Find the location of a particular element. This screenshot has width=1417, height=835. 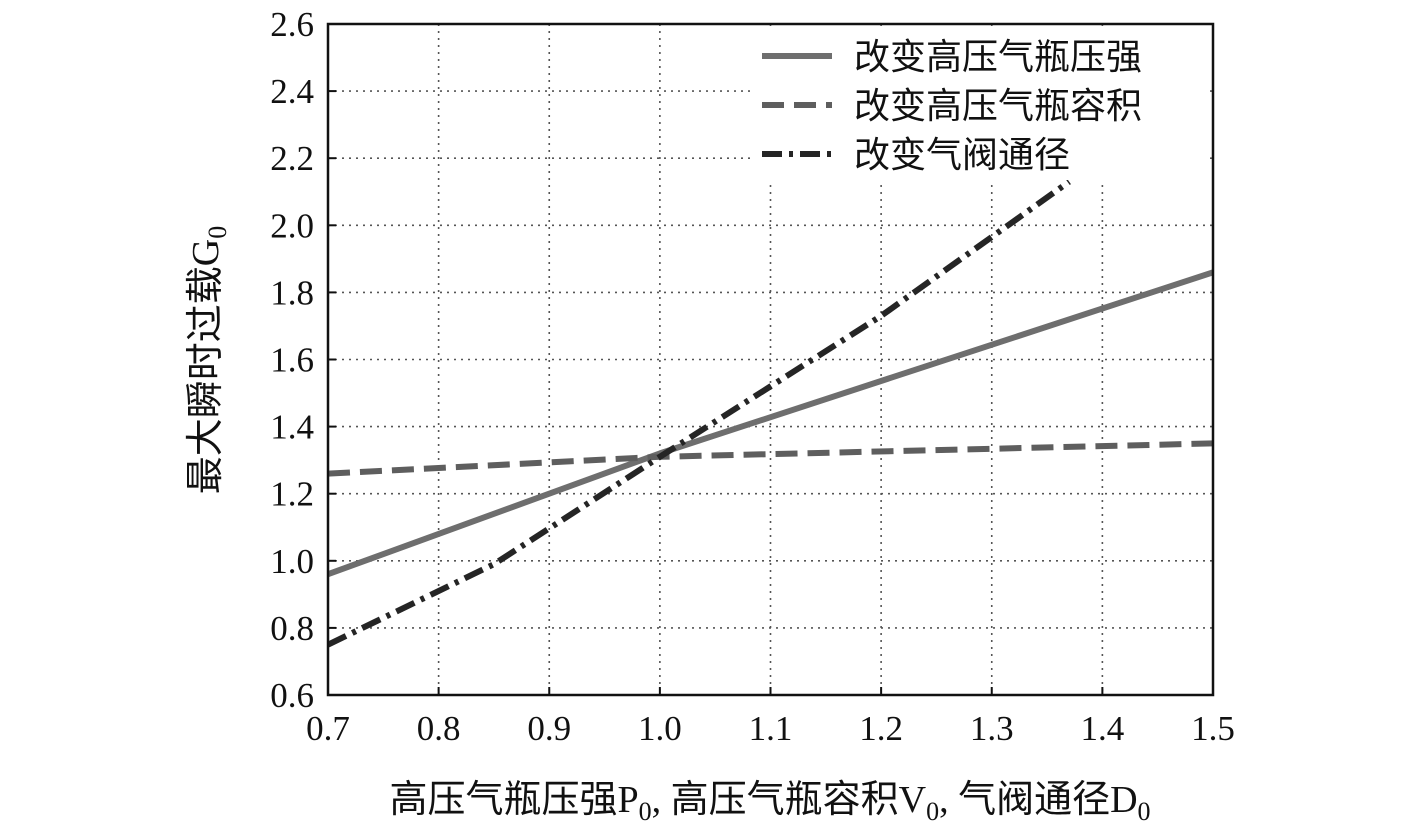

y-tick-label: 1.2 is located at coordinates (292, 494).